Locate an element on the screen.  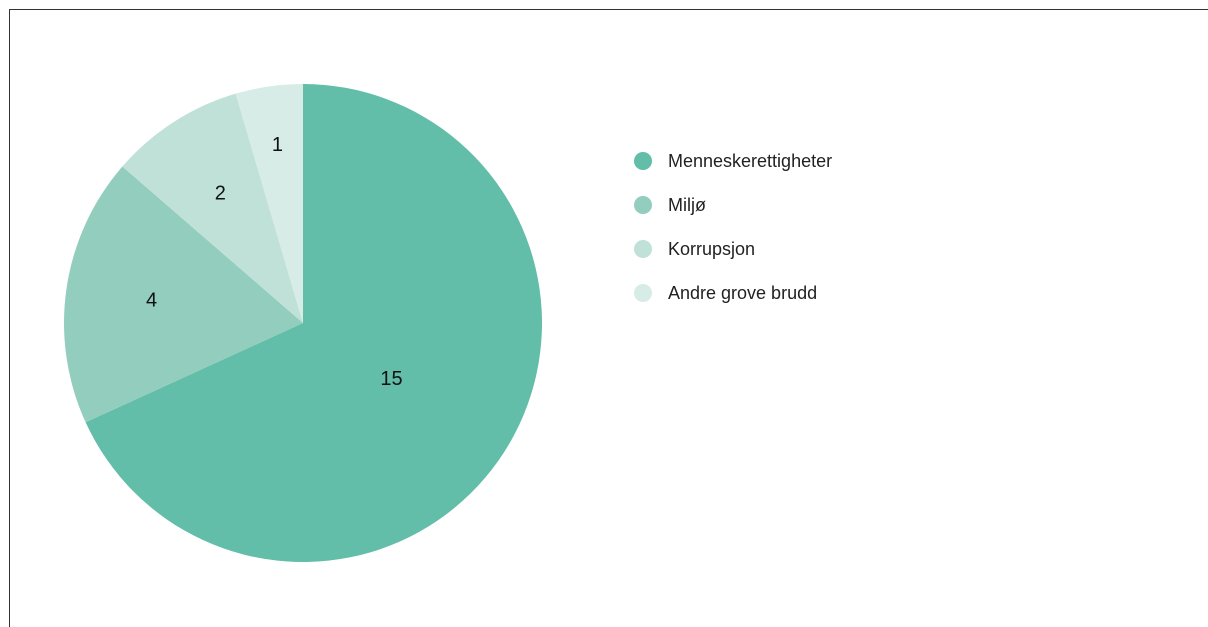
legend-item: Korrupsjon is located at coordinates (733, 249).